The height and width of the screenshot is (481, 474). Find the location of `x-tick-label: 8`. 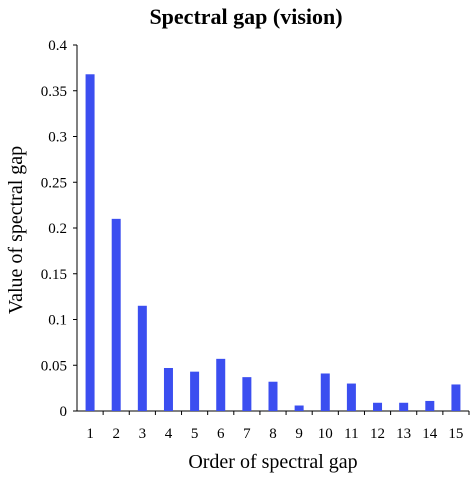

x-tick-label: 8 is located at coordinates (273, 434).